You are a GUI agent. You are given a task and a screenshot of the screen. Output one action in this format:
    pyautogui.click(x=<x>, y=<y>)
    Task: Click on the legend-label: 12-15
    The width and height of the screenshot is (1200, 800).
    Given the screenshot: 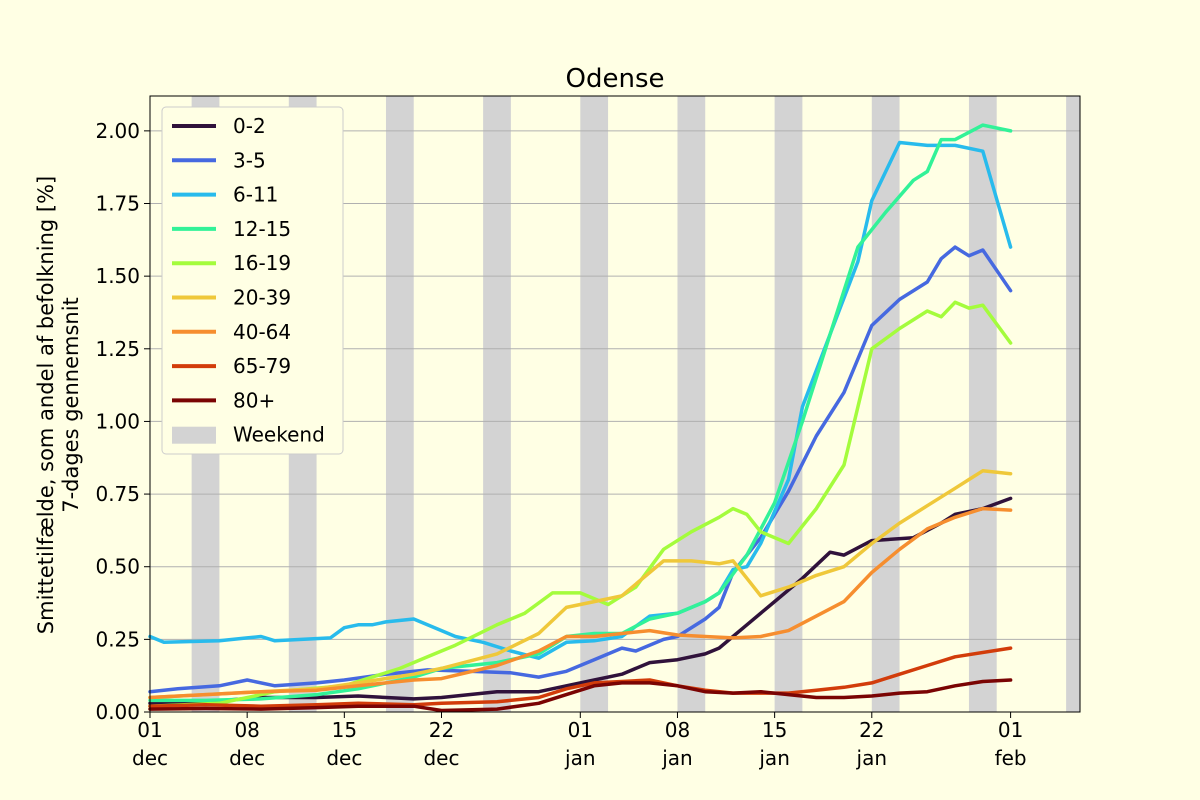 What is the action you would take?
    pyautogui.click(x=262, y=229)
    